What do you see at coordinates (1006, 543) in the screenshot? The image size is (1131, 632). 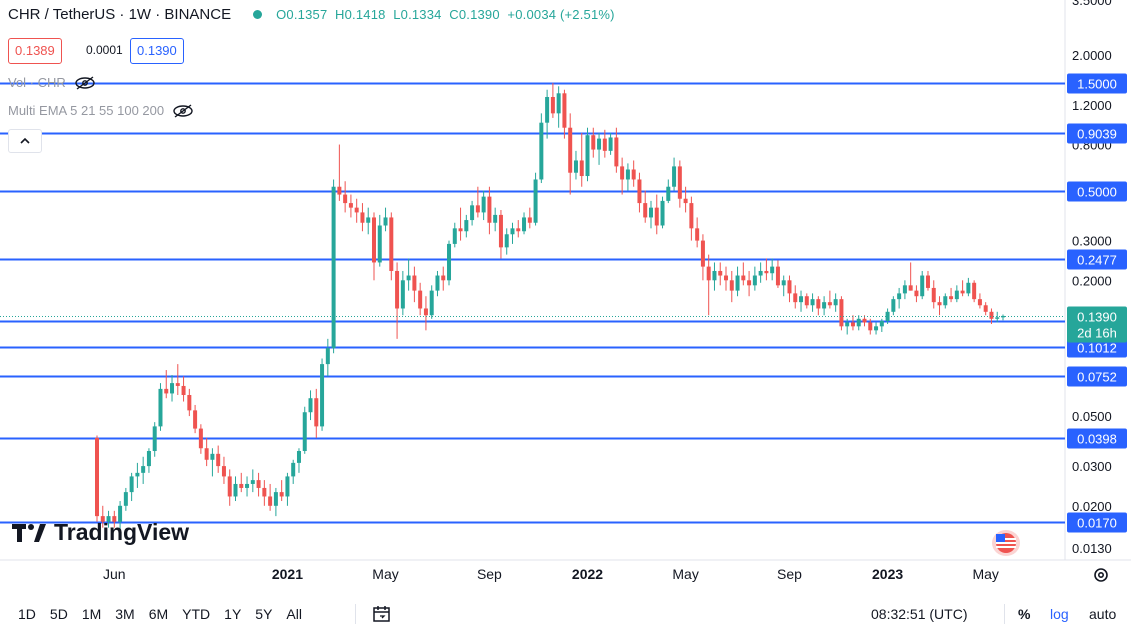 I see `us-market-flag-icon` at bounding box center [1006, 543].